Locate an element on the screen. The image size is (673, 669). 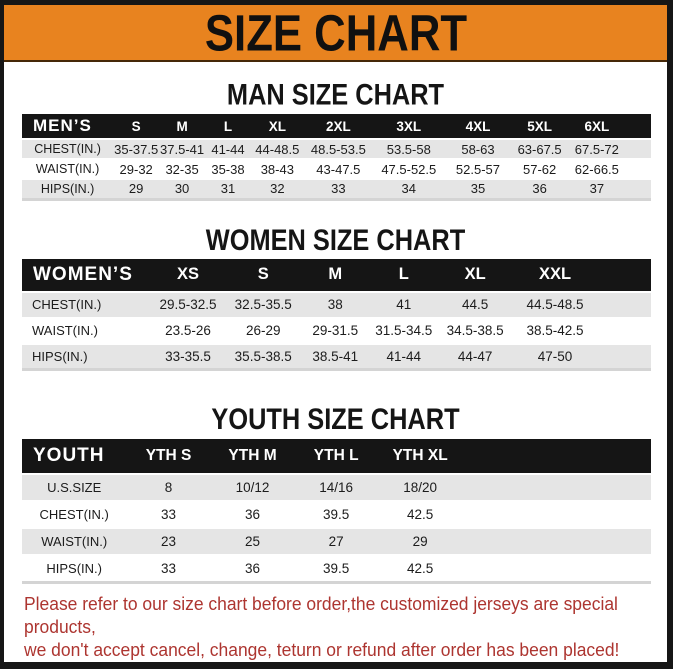
size-value-cell: 38.5-41 is located at coordinates (335, 357).